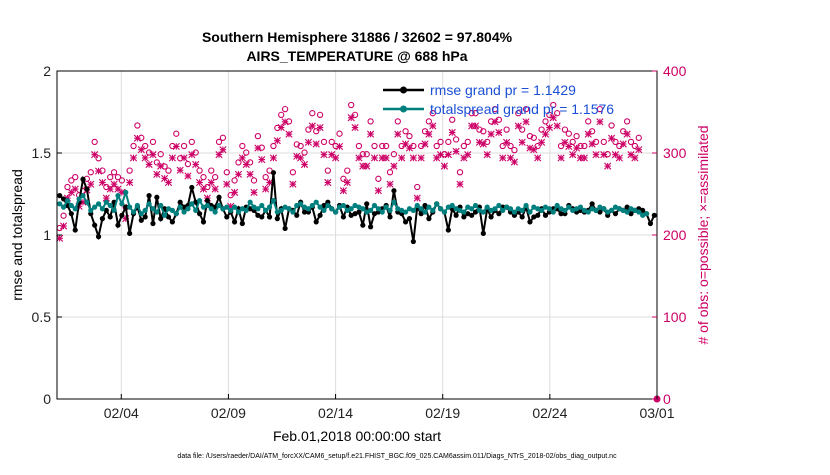 The height and width of the screenshot is (475, 830). I want to click on y-tick-label: 0.5, so click(42, 317).